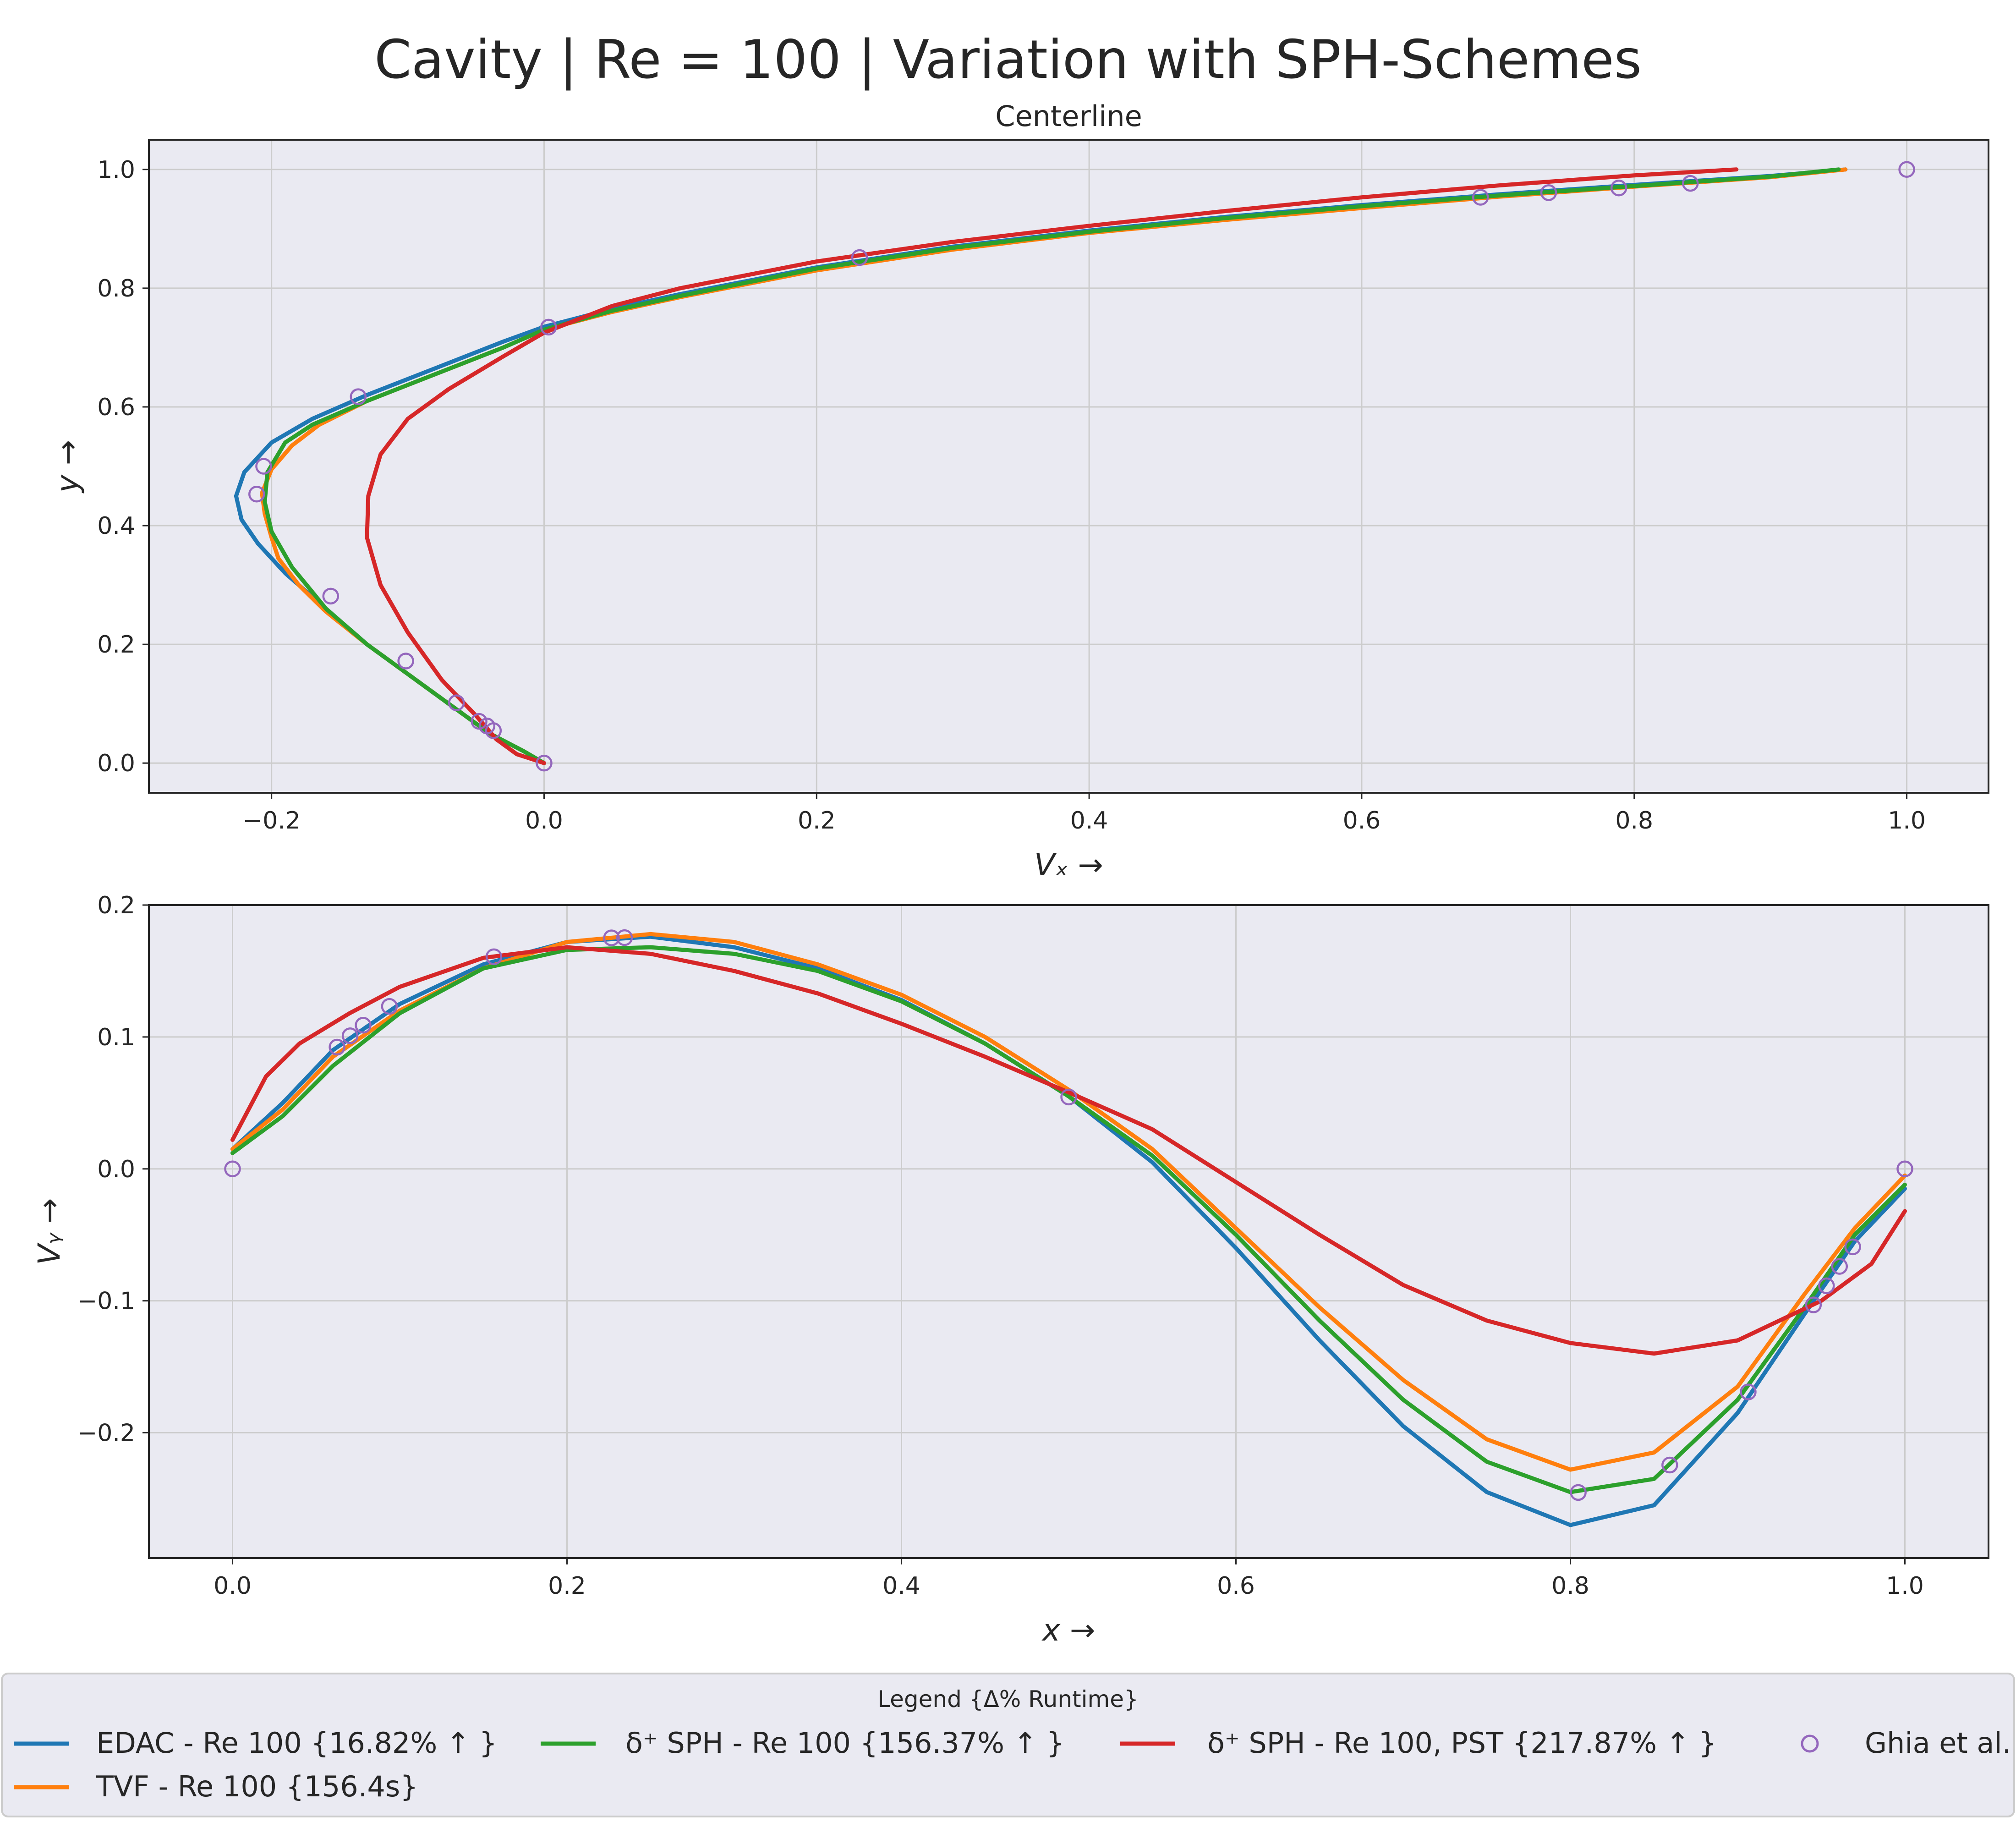 This screenshot has width=2016, height=1833. Describe the element at coordinates (1068, 865) in the screenshot. I see `x-axis-label: Vₓ →` at that location.